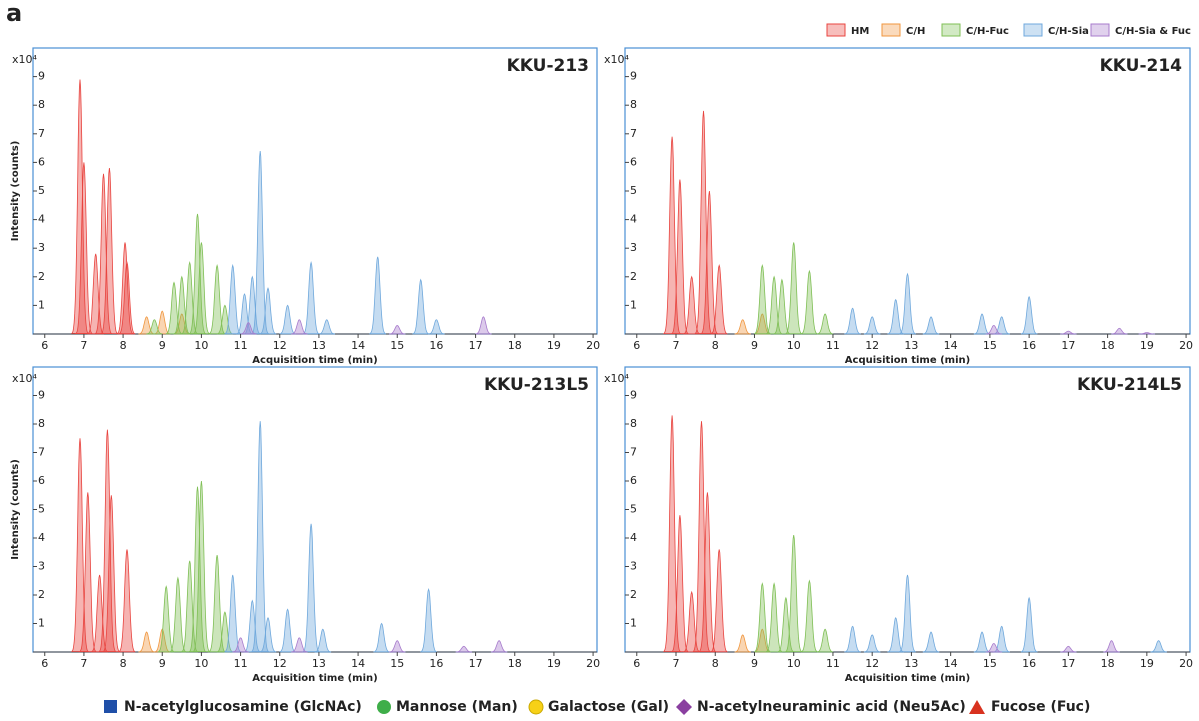  What do you see at coordinates (162, 345) in the screenshot?
I see `x-tick-label: 9` at bounding box center [162, 345].